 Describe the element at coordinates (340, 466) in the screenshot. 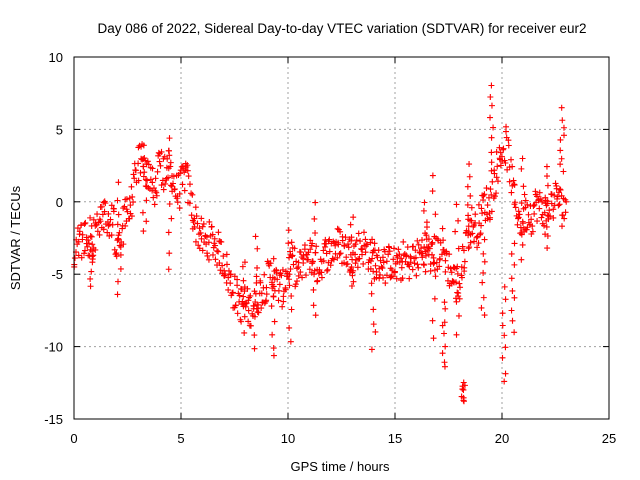

I see `x-axis-label: GPS time / hours` at that location.